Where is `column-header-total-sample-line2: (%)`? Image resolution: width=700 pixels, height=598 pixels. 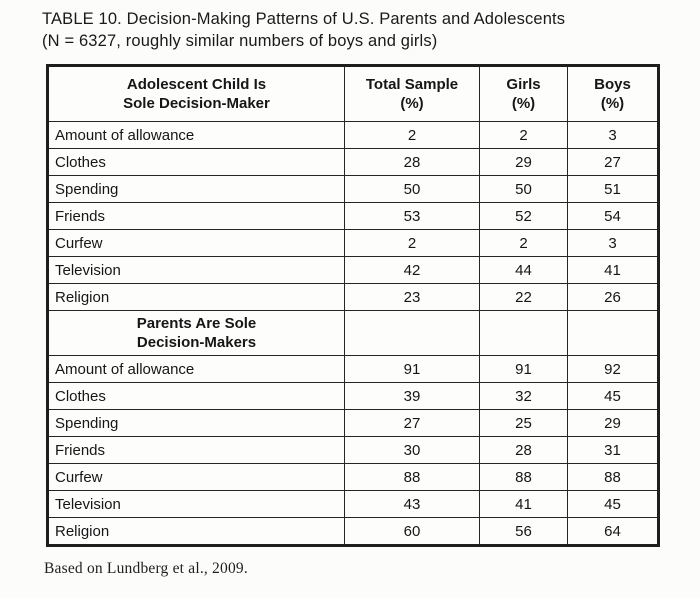
column-header-total-sample-line2: (%) is located at coordinates (412, 103).